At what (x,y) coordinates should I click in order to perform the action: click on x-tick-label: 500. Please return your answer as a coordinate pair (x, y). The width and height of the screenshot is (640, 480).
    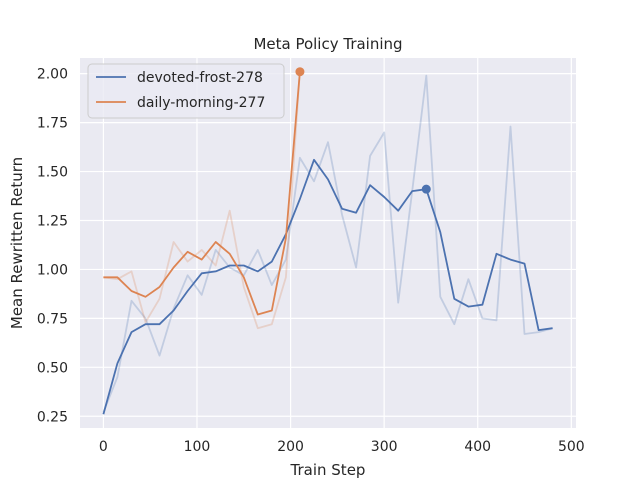
    Looking at the image, I should click on (571, 447).